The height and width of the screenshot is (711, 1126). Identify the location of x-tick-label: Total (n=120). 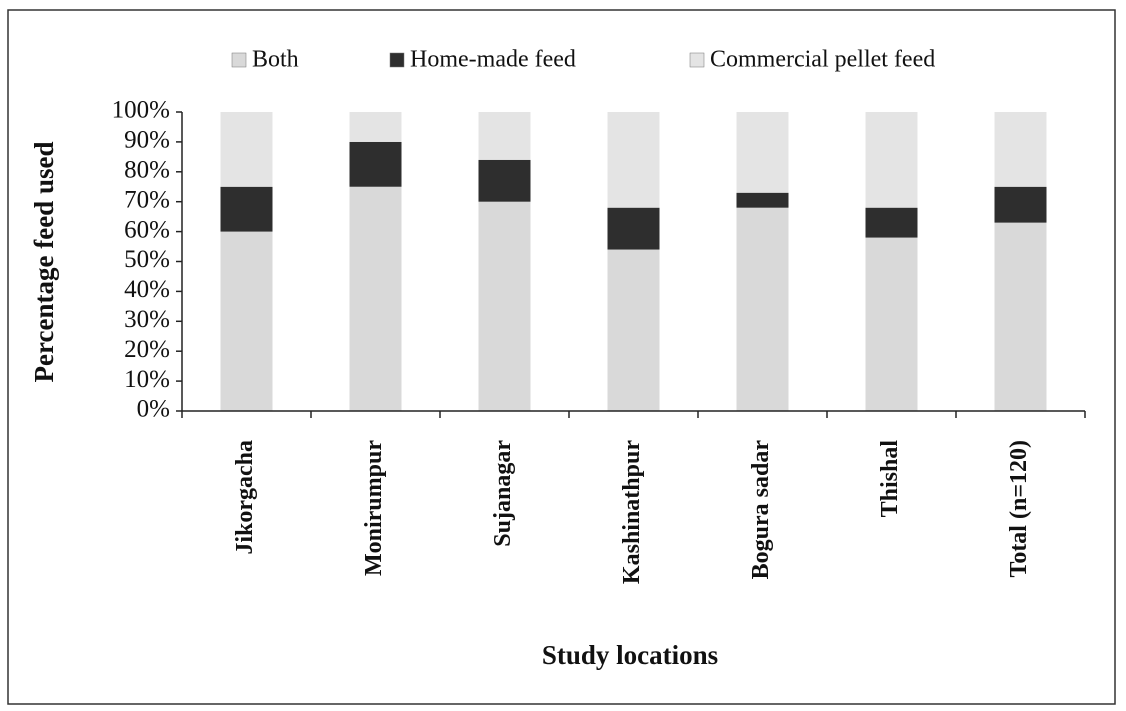
(1019, 508).